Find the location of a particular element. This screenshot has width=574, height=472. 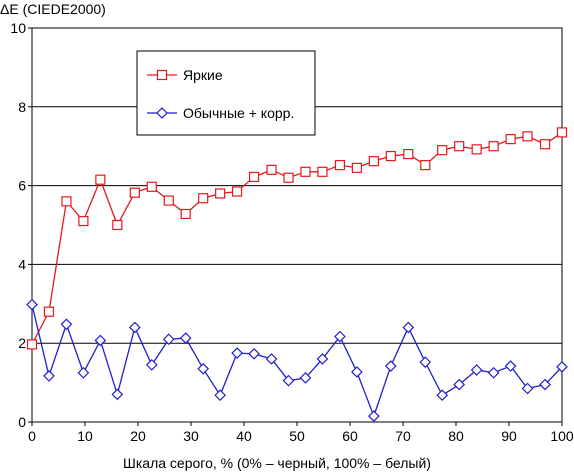

x-tick-label: 90 is located at coordinates (509, 436).